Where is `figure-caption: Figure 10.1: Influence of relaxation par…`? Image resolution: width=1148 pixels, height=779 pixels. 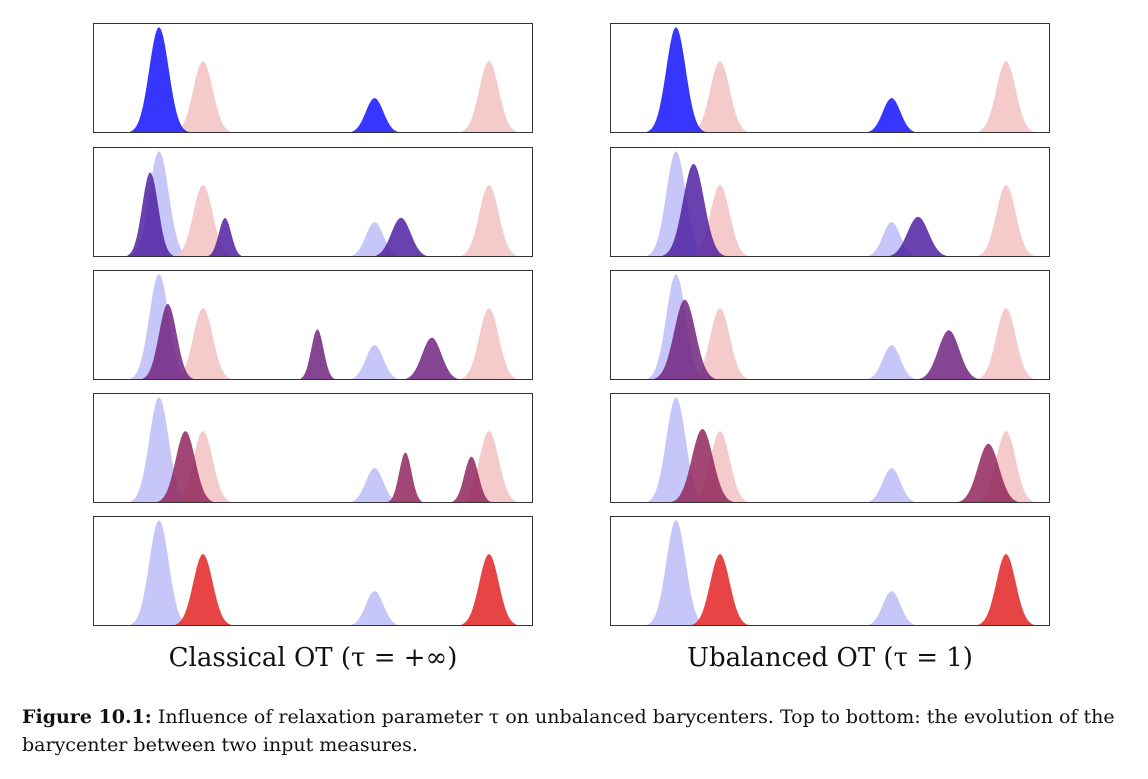
figure-caption: Figure 10.1: Influence of relaxation par… is located at coordinates (574, 731).